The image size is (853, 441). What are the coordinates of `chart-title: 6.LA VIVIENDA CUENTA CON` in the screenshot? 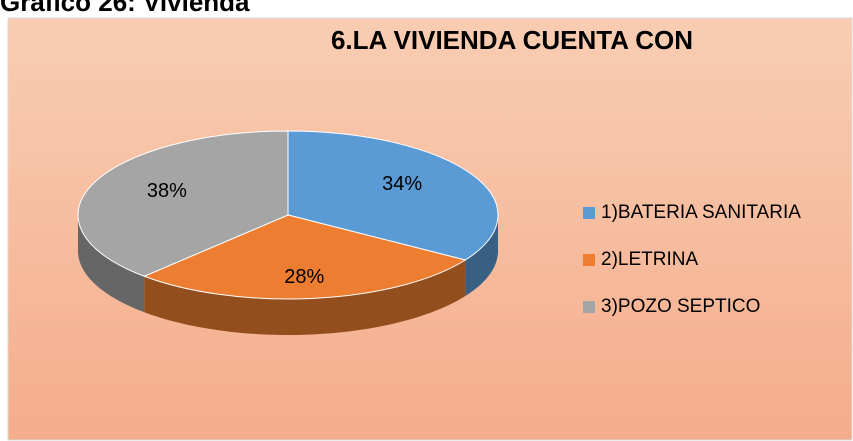 It's located at (512, 40).